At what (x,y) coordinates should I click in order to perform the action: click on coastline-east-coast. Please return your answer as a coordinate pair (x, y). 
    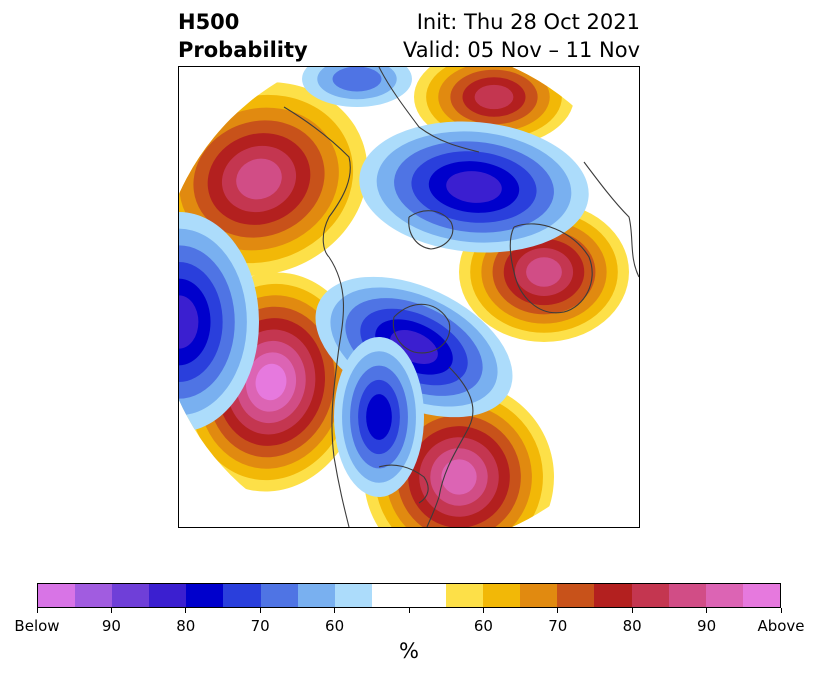
    Looking at the image, I should click on (450, 446).